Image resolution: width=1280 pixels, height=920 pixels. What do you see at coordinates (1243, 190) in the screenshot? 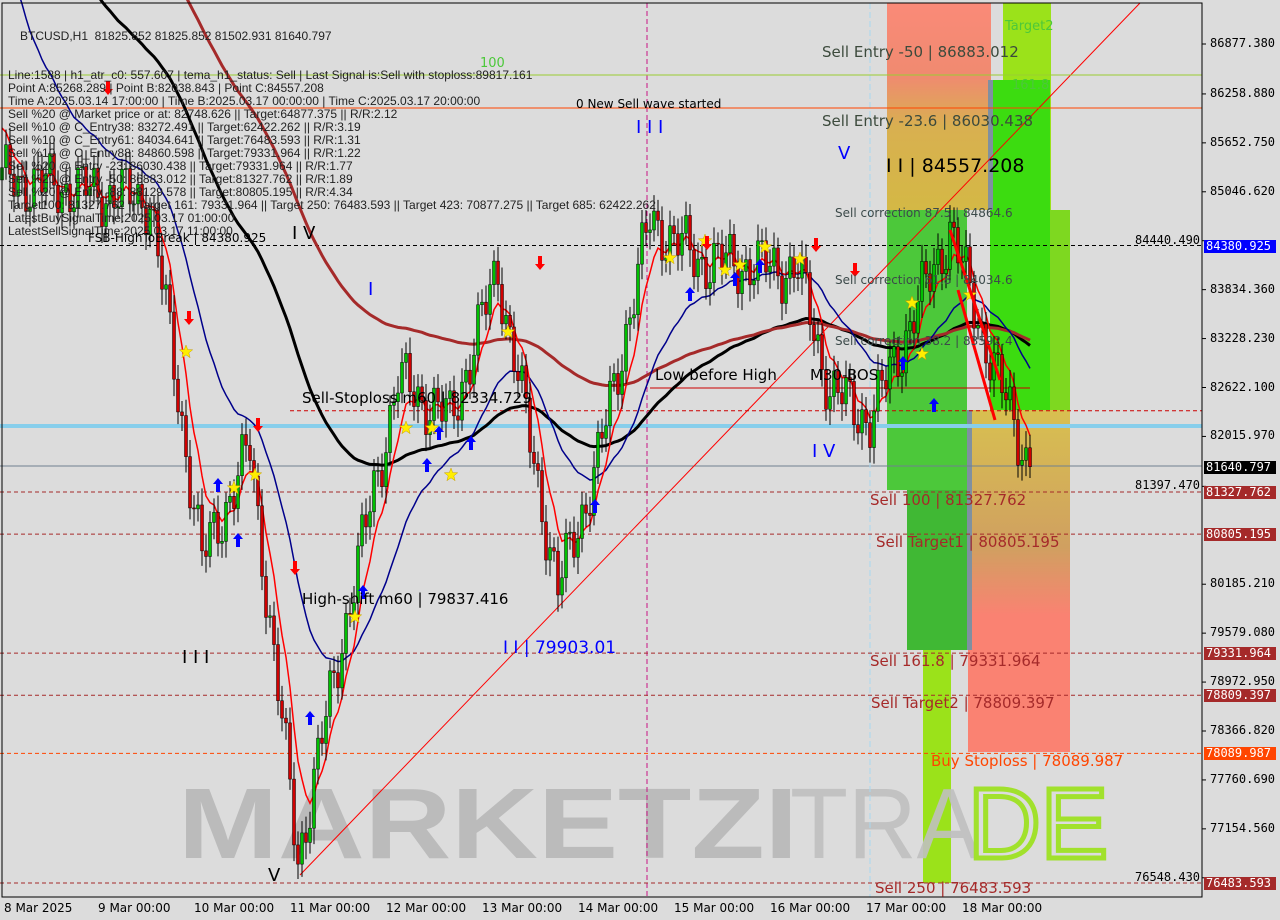
I see `price-tick-label: 85046.620` at bounding box center [1243, 190].